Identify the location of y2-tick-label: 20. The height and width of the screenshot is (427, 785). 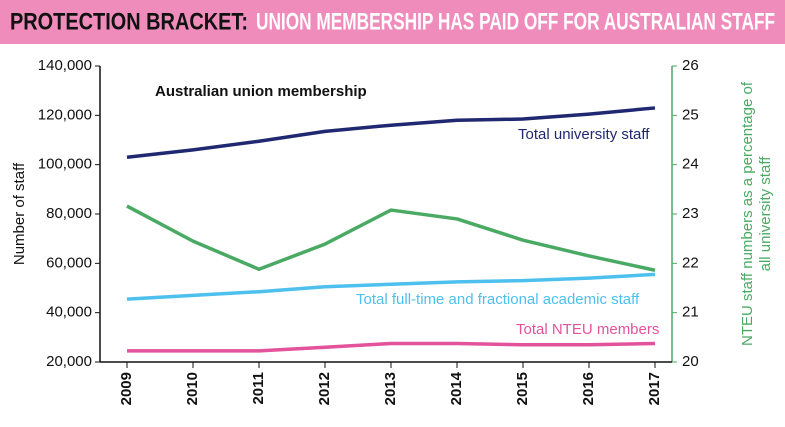
(690, 361).